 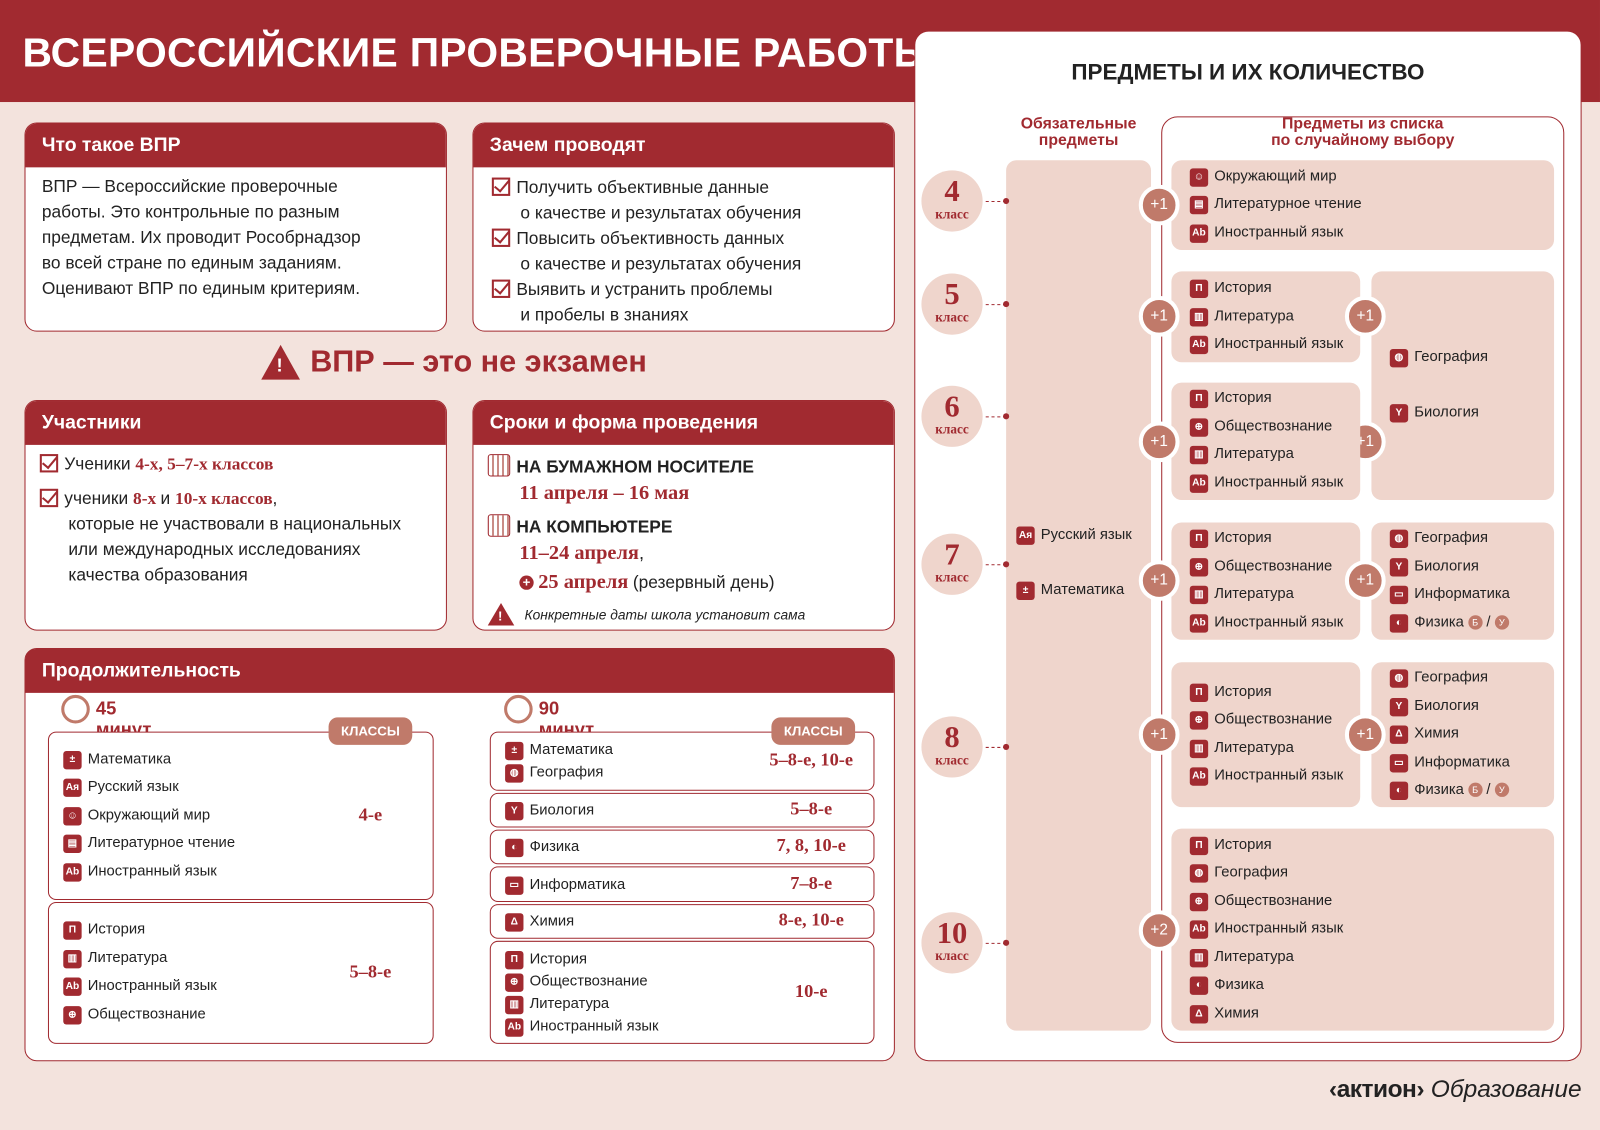 I want to click on paper-dates: 11 апреля – 16 мая, so click(x=604, y=493).